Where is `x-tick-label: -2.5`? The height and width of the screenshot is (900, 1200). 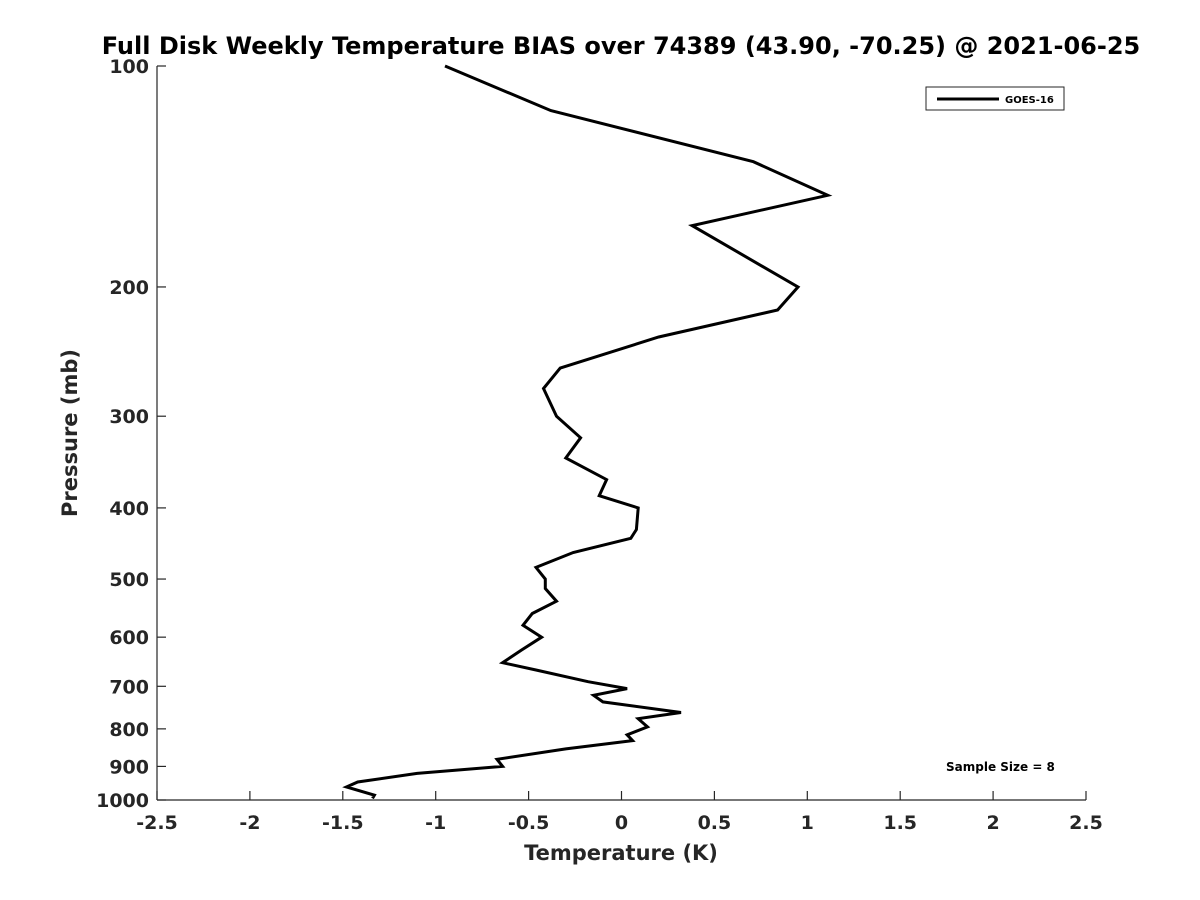
x-tick-label: -2.5 is located at coordinates (157, 823).